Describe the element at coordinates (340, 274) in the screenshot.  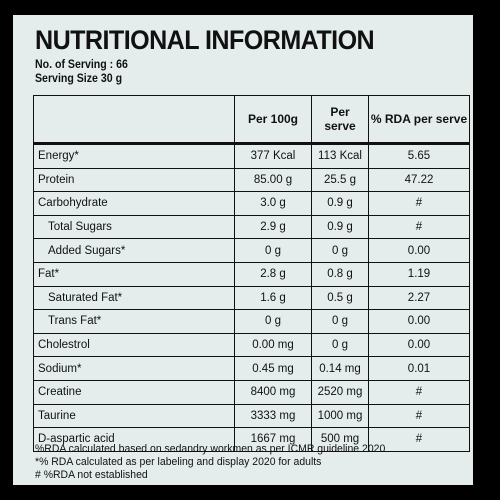
I see `value-per-serve: 0.8 g` at that location.